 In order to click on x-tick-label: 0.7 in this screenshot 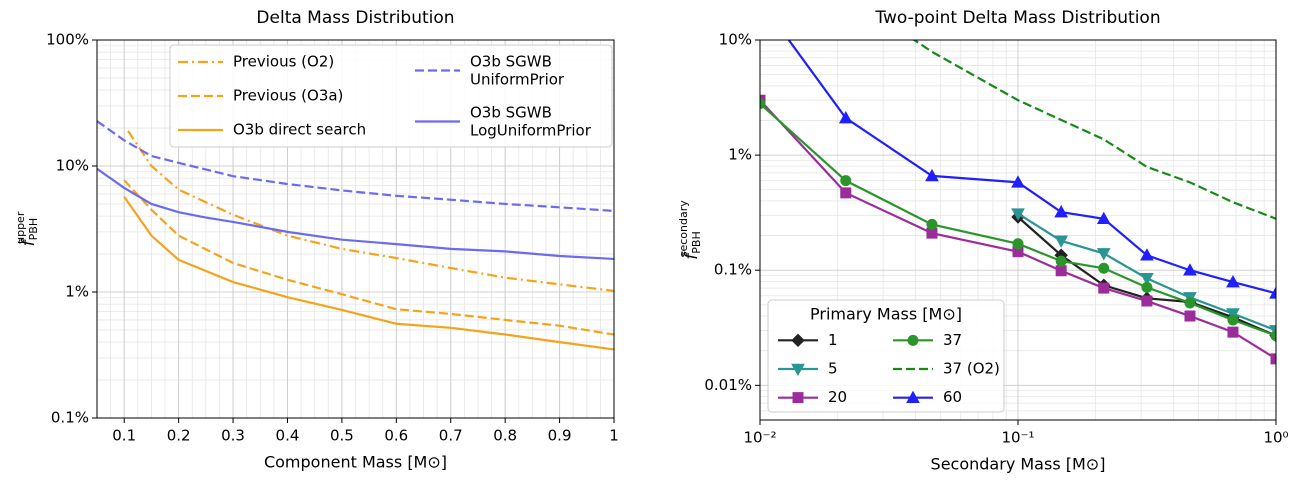, I will do `click(451, 436)`.